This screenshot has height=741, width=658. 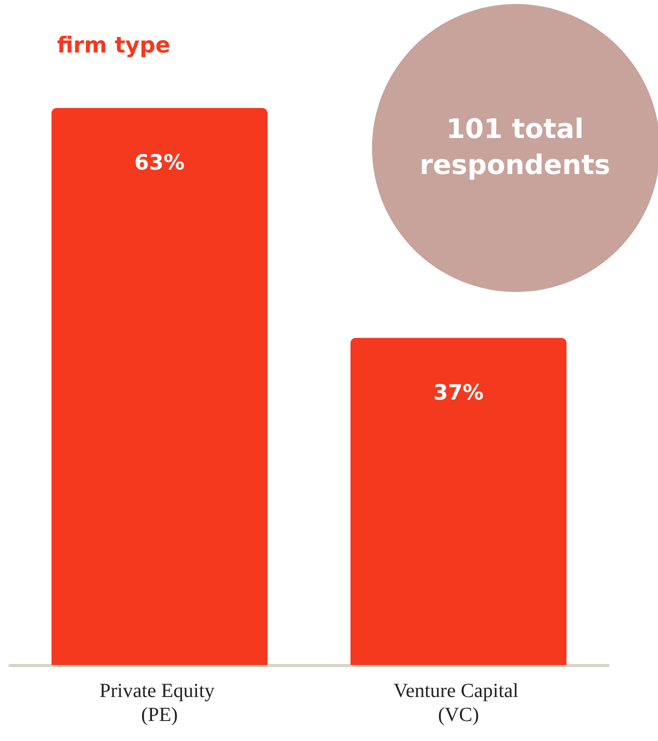 I want to click on chart-title: firm type, so click(x=113, y=46).